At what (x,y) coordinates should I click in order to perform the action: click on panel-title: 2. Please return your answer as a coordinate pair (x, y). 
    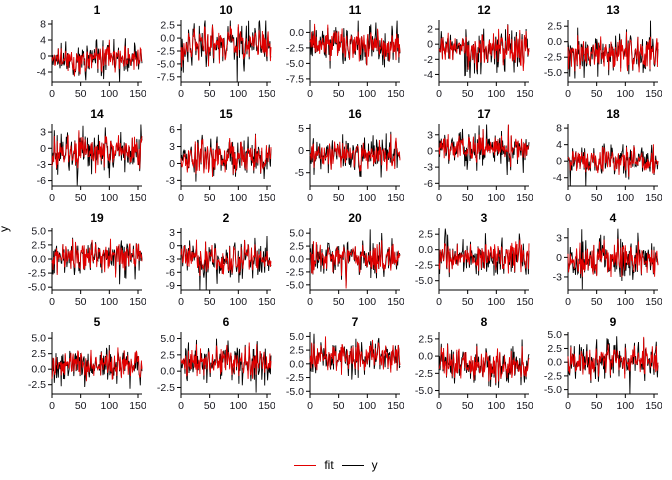
    Looking at the image, I should click on (226, 218).